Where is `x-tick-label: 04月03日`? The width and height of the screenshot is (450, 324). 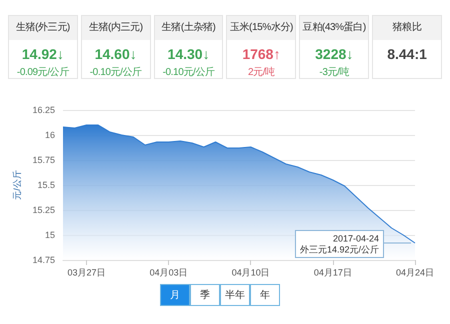
x-tick-label: 04月03日 is located at coordinates (169, 273).